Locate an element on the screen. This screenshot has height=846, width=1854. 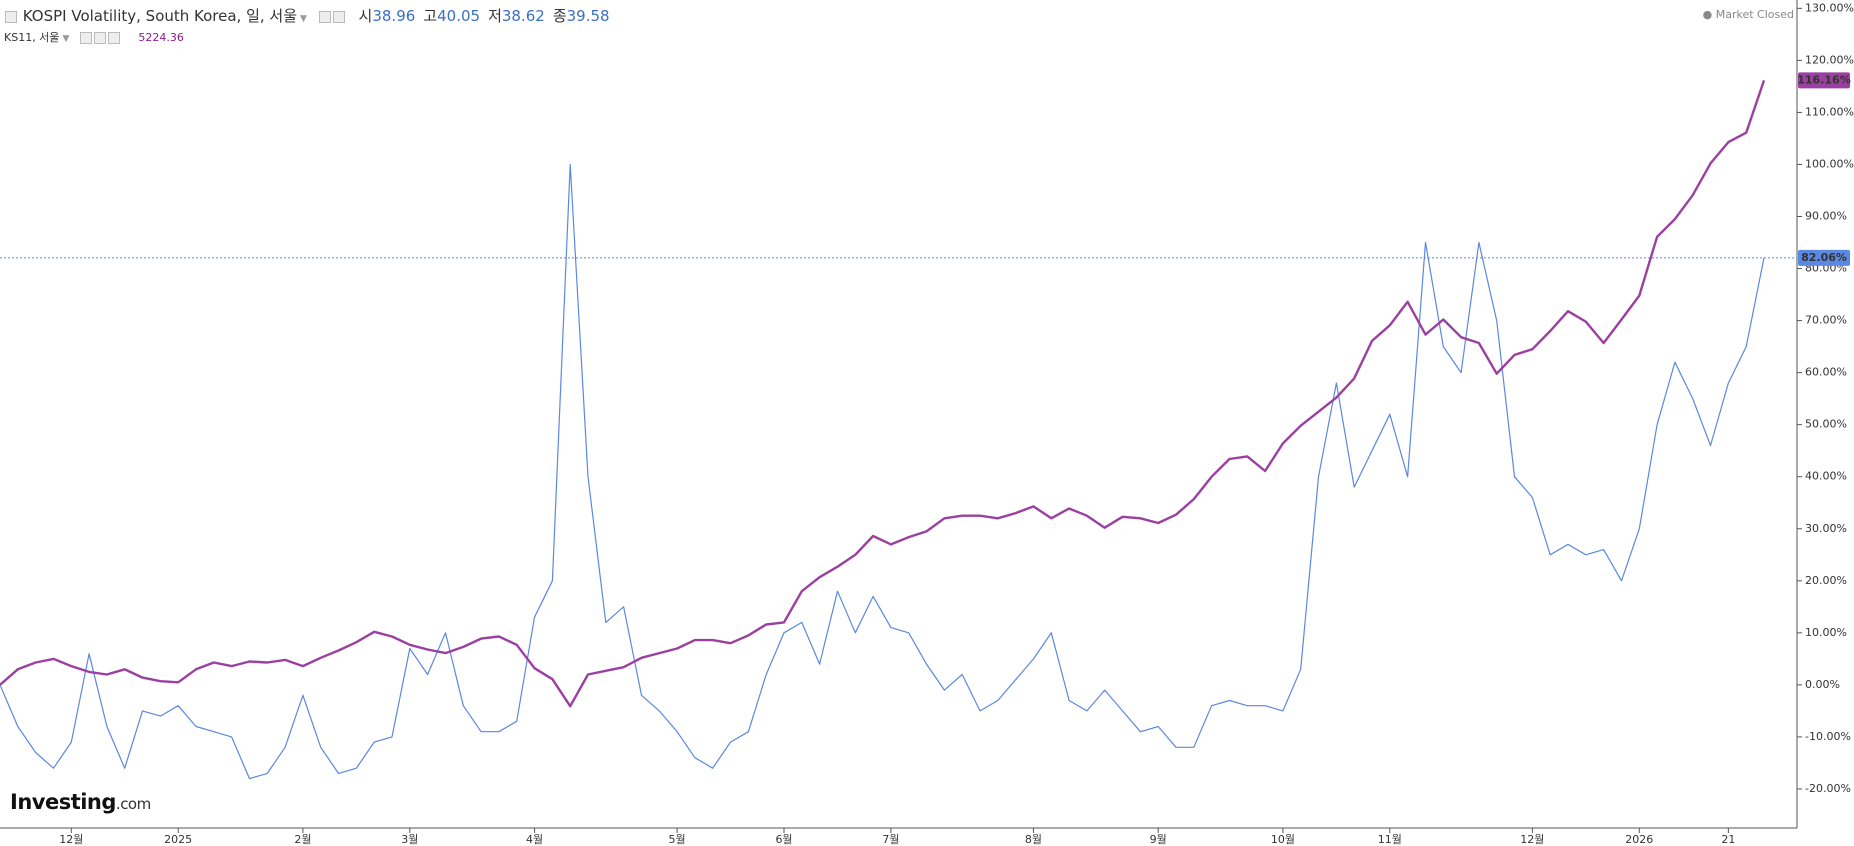
y-tick-label: 60.00% is located at coordinates (1826, 372).